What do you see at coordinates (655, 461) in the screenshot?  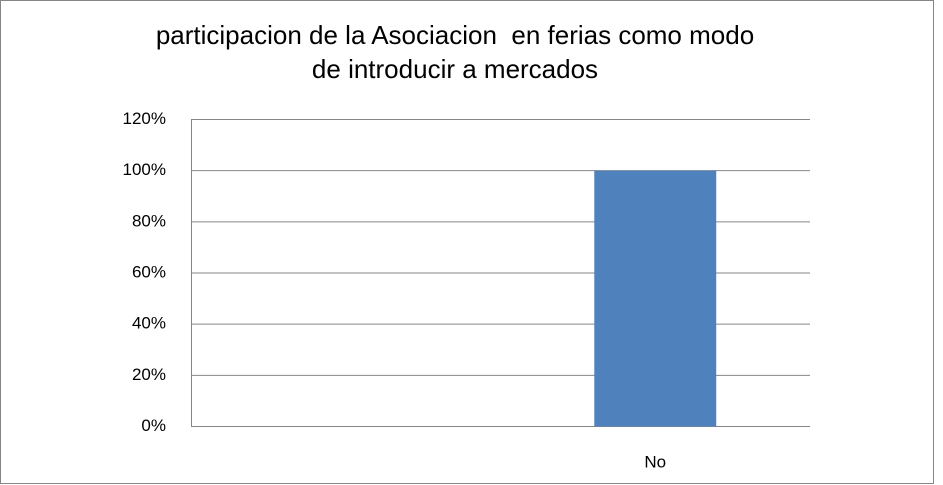 I see `x-tick-label: No` at bounding box center [655, 461].